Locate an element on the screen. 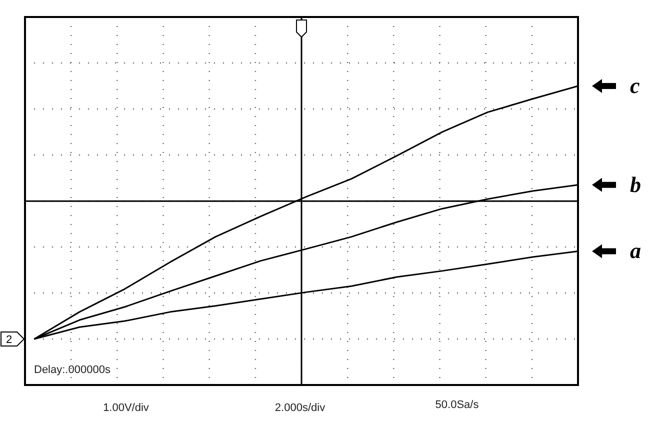  text: 2 is located at coordinates (9, 340).